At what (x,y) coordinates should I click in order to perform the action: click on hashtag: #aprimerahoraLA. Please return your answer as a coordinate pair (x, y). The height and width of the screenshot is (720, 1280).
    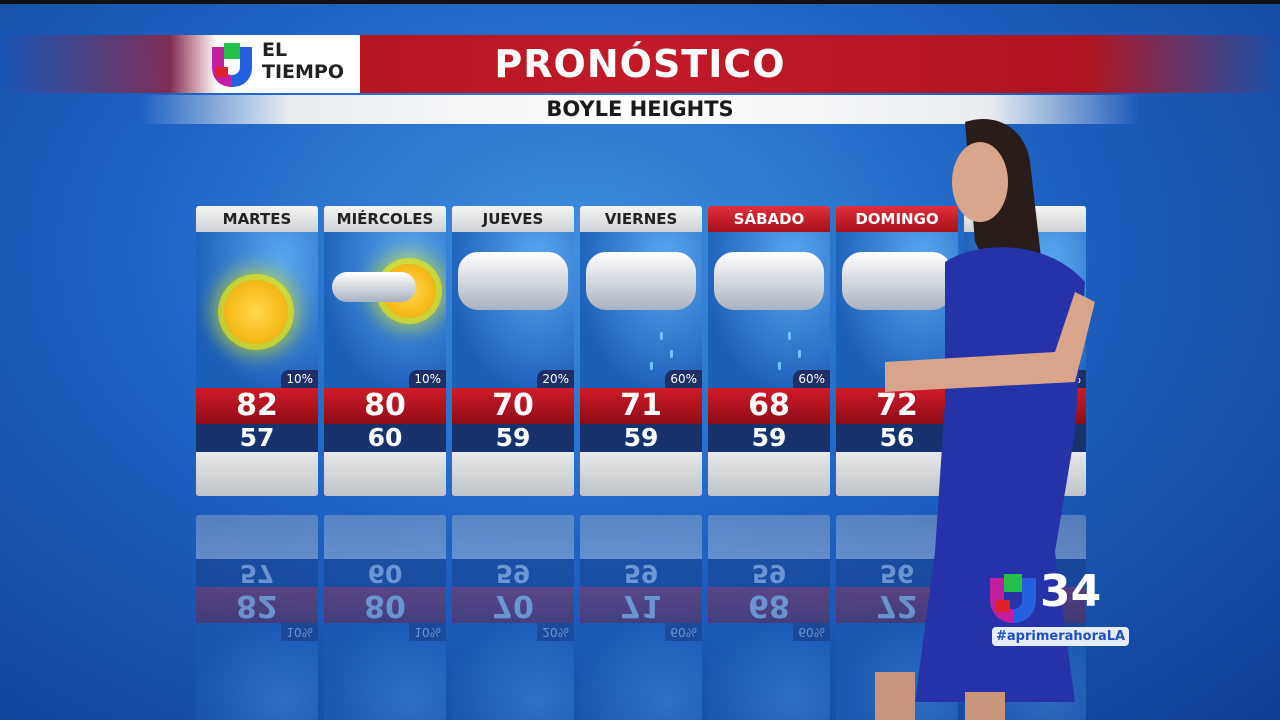
    Looking at the image, I should click on (1061, 636).